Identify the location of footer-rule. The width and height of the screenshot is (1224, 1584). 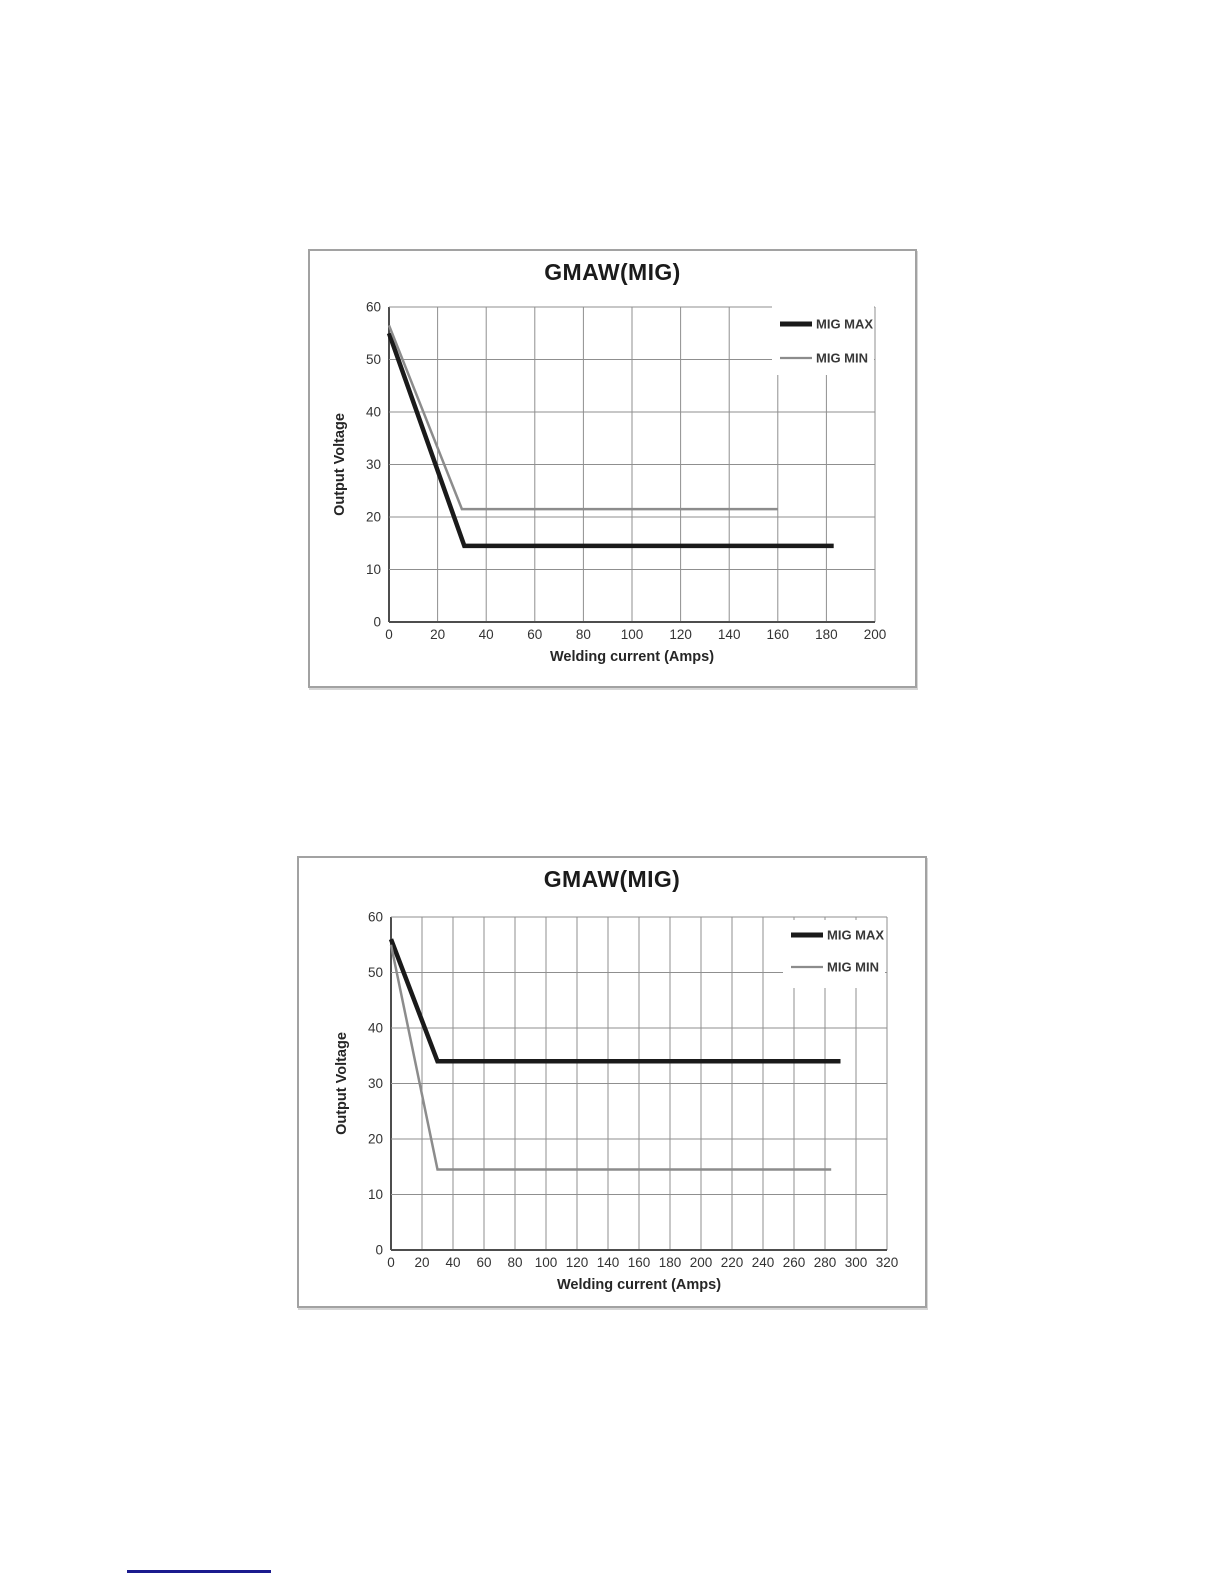
(199, 1571).